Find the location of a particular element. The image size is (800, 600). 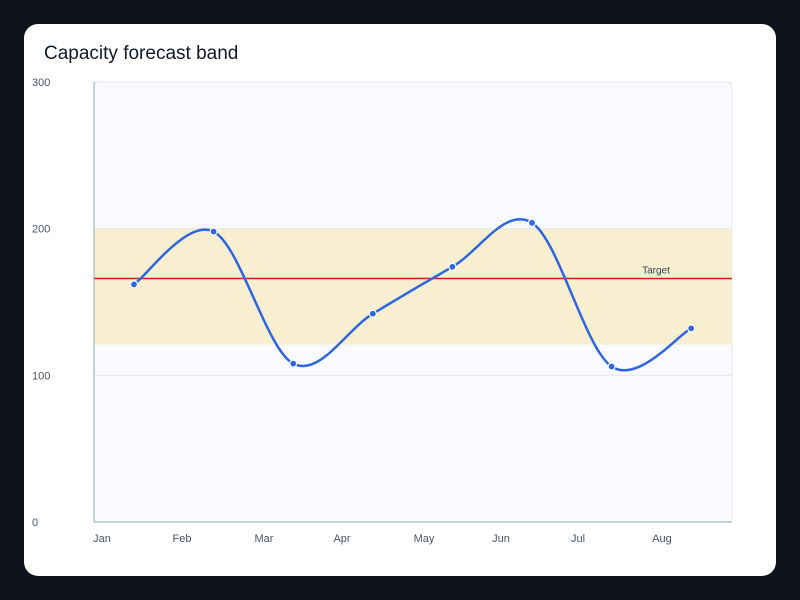

x-tick-label: Apr is located at coordinates (341, 539).